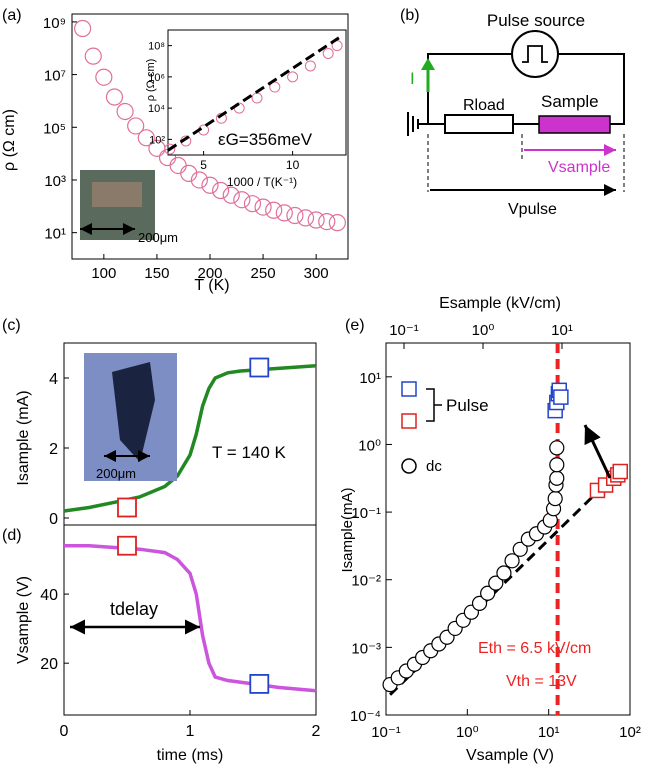  I want to click on x-tick-label: 5, so click(203, 165).